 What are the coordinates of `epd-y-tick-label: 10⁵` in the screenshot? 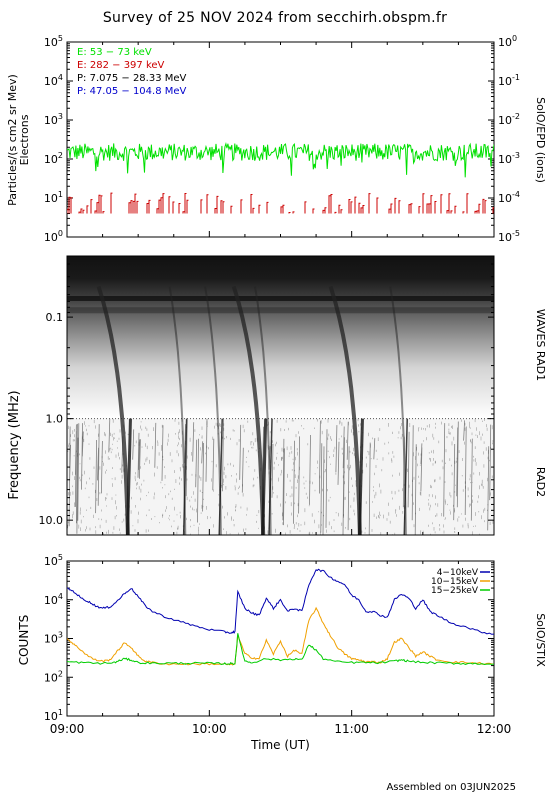 It's located at (53, 41).